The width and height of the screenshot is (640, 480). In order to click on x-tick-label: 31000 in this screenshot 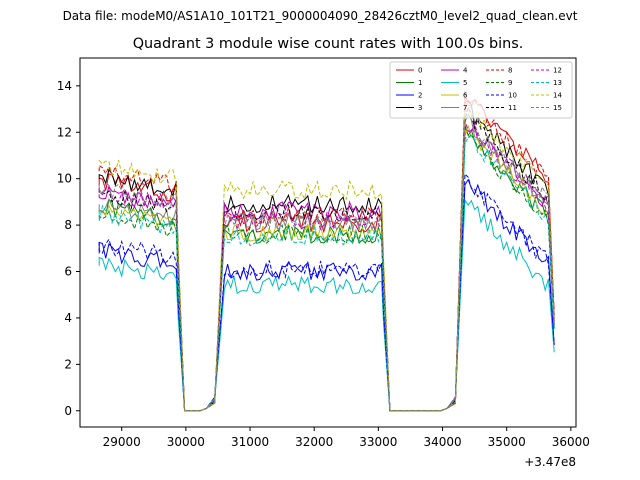, I will do `click(250, 442)`.